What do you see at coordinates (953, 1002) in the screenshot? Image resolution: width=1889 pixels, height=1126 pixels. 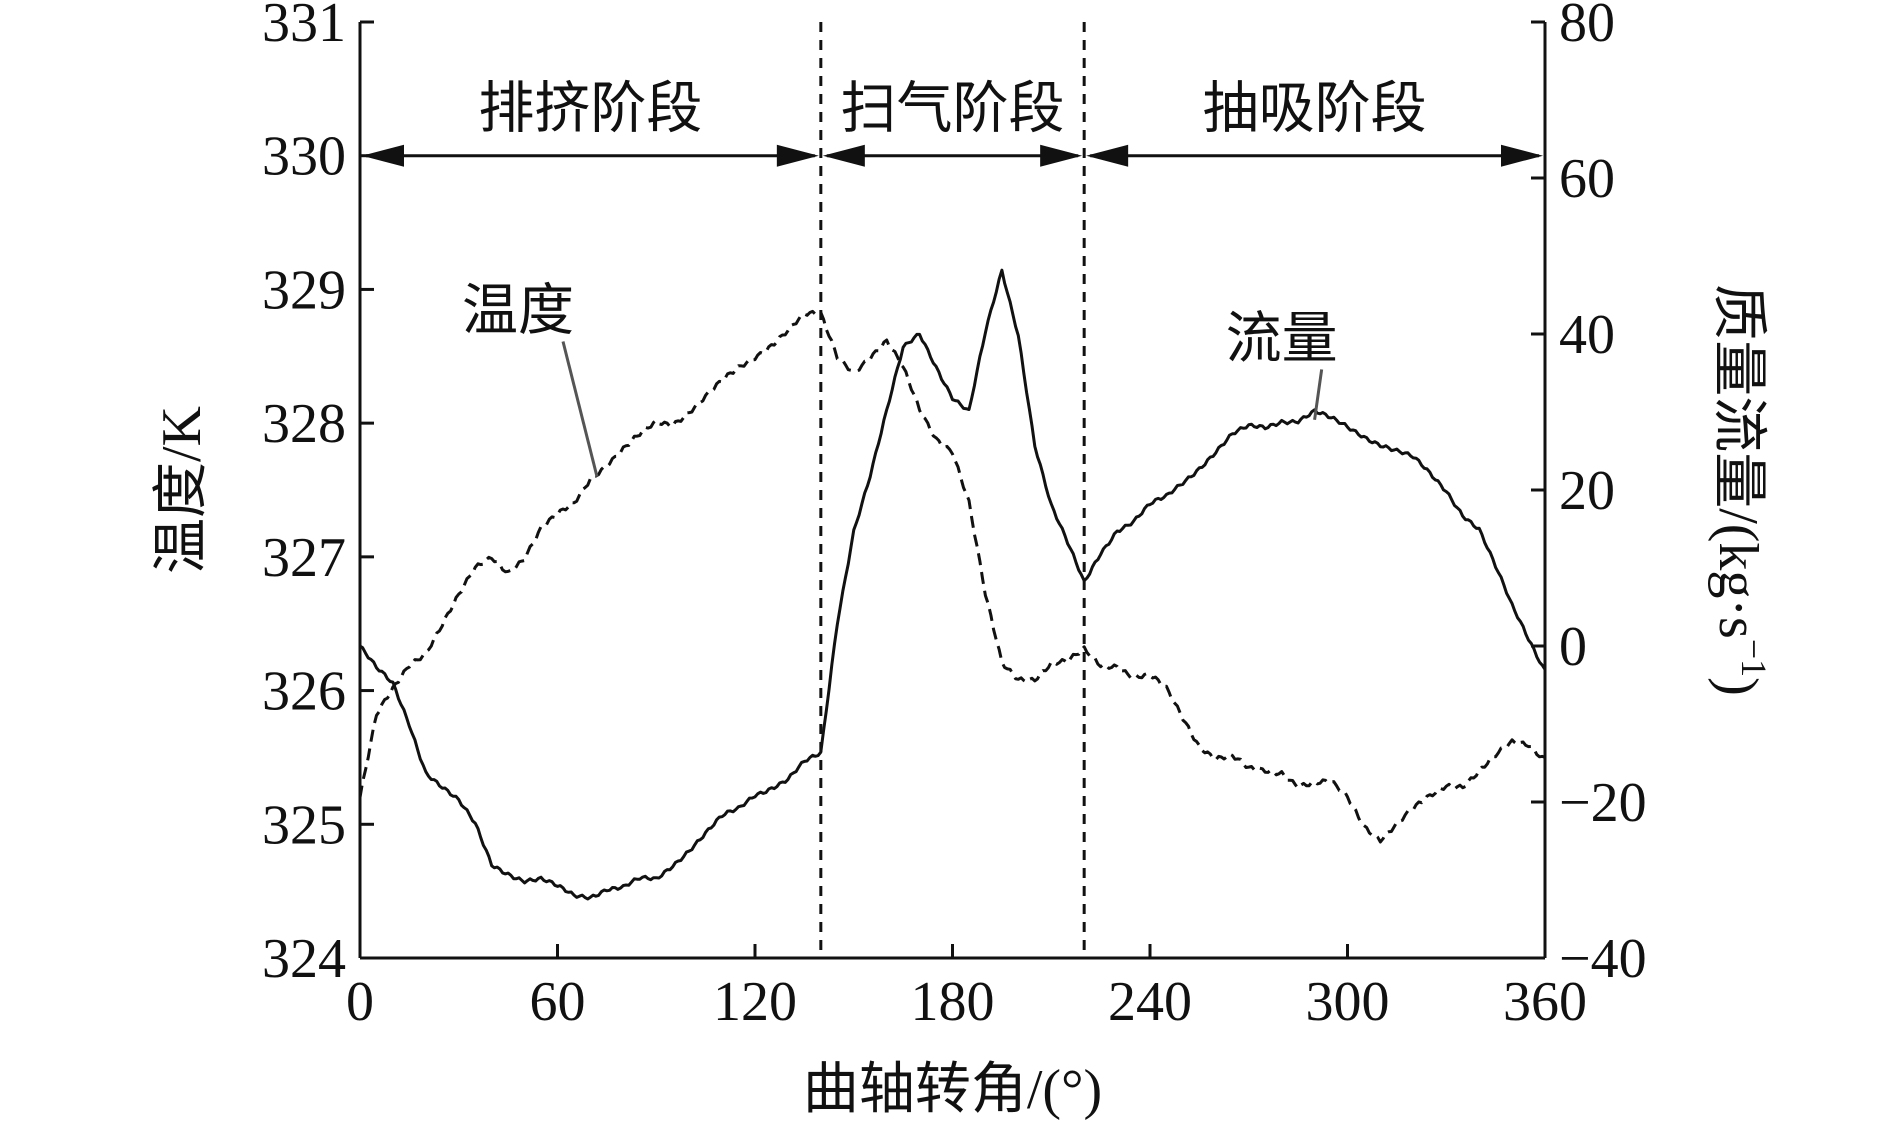 I see `x-tick-label: 180` at bounding box center [953, 1002].